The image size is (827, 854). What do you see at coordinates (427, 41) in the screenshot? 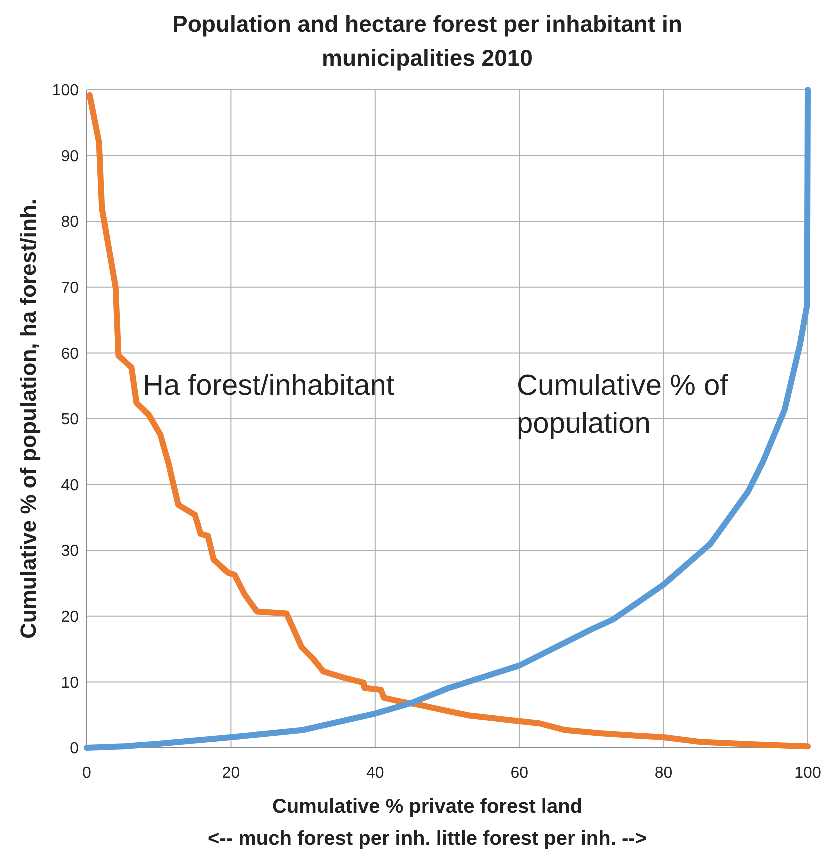
I see `chart-title: Population and hectare forest per inhabitant in municipalities 2010` at bounding box center [427, 41].